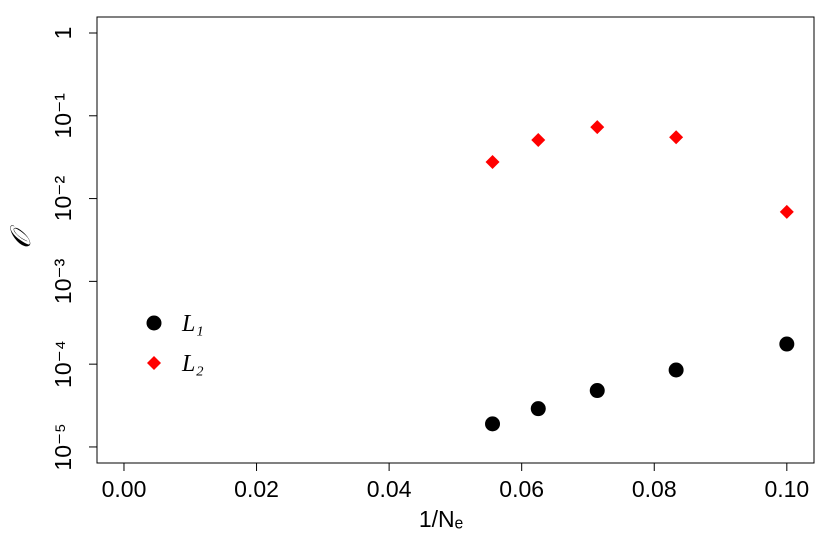 The height and width of the screenshot is (544, 830). I want to click on legend-label: L₁, so click(192, 324).